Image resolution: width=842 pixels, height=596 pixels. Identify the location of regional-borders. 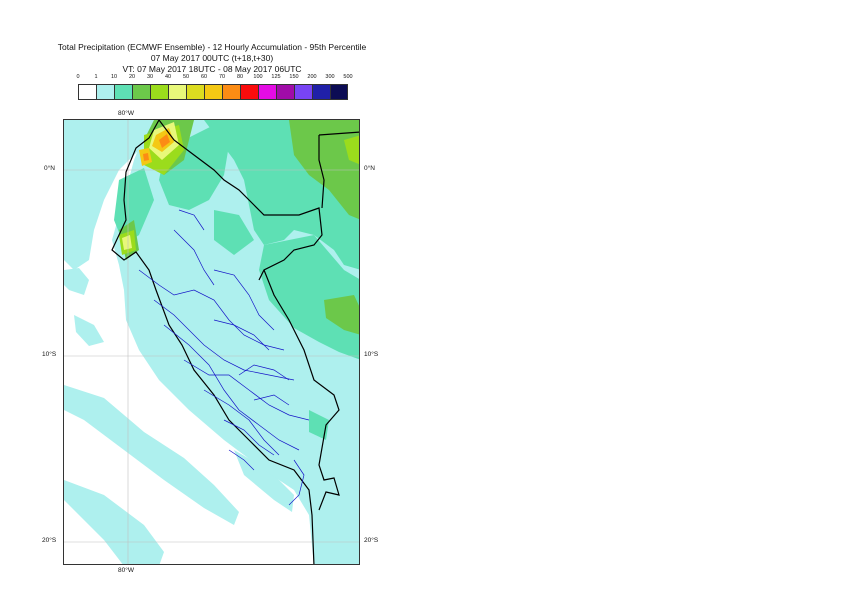
(224, 357).